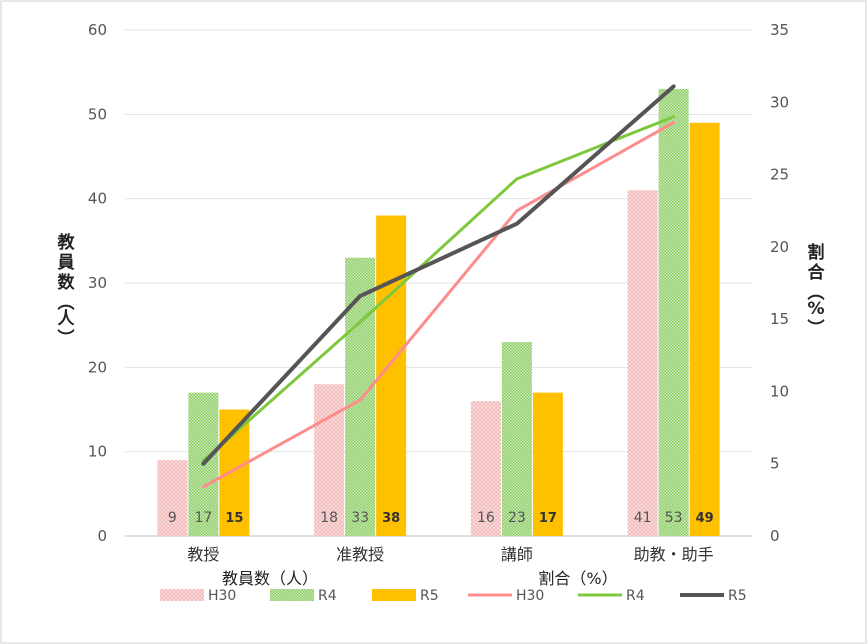  Describe the element at coordinates (517, 518) in the screenshot. I see `bar-data-label: 23` at that location.